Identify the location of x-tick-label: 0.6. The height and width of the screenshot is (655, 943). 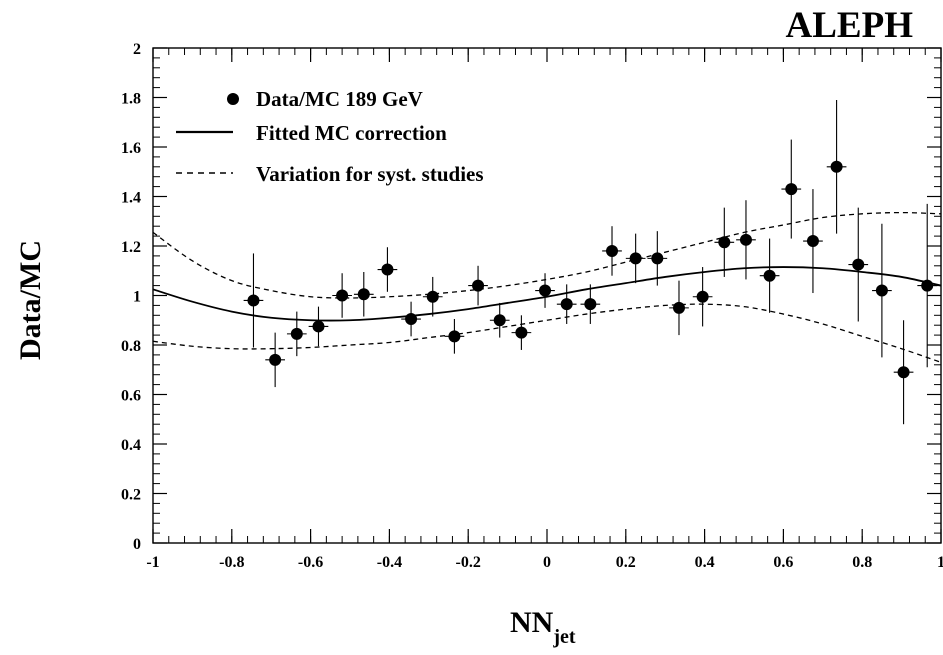
(783, 562).